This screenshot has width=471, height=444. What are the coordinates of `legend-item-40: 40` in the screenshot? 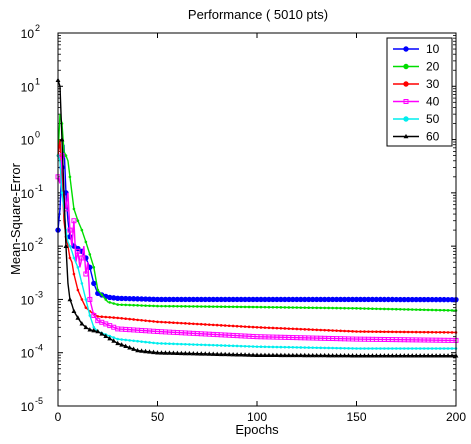 It's located at (416, 102).